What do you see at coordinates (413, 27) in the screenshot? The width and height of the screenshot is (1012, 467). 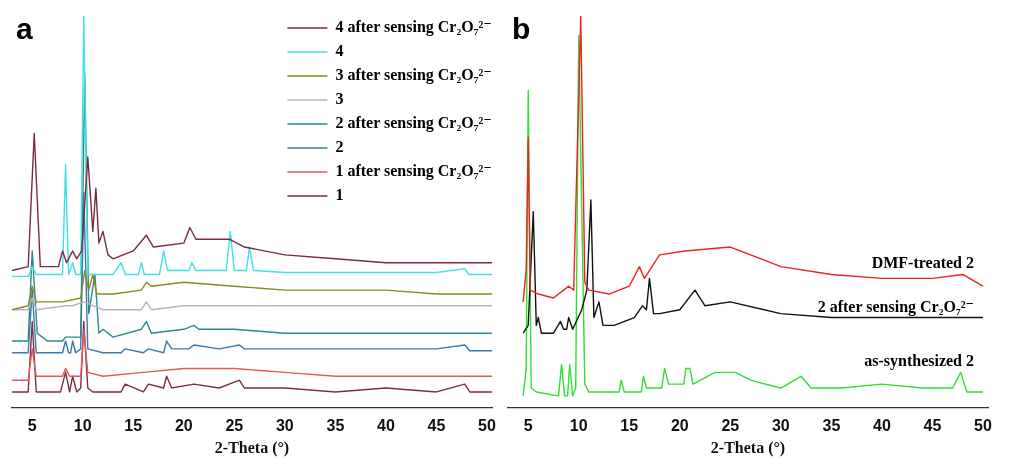 I see `legend-label: 4 after sensing Cr₂O₇²⁻` at bounding box center [413, 27].